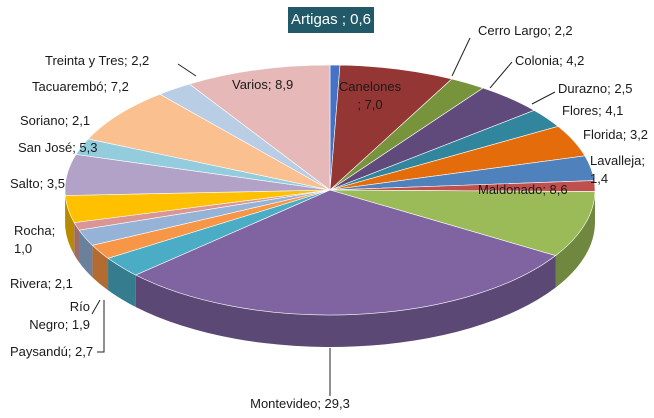  Describe the element at coordinates (262, 84) in the screenshot. I see `data-label: Varios; 8,9` at that location.